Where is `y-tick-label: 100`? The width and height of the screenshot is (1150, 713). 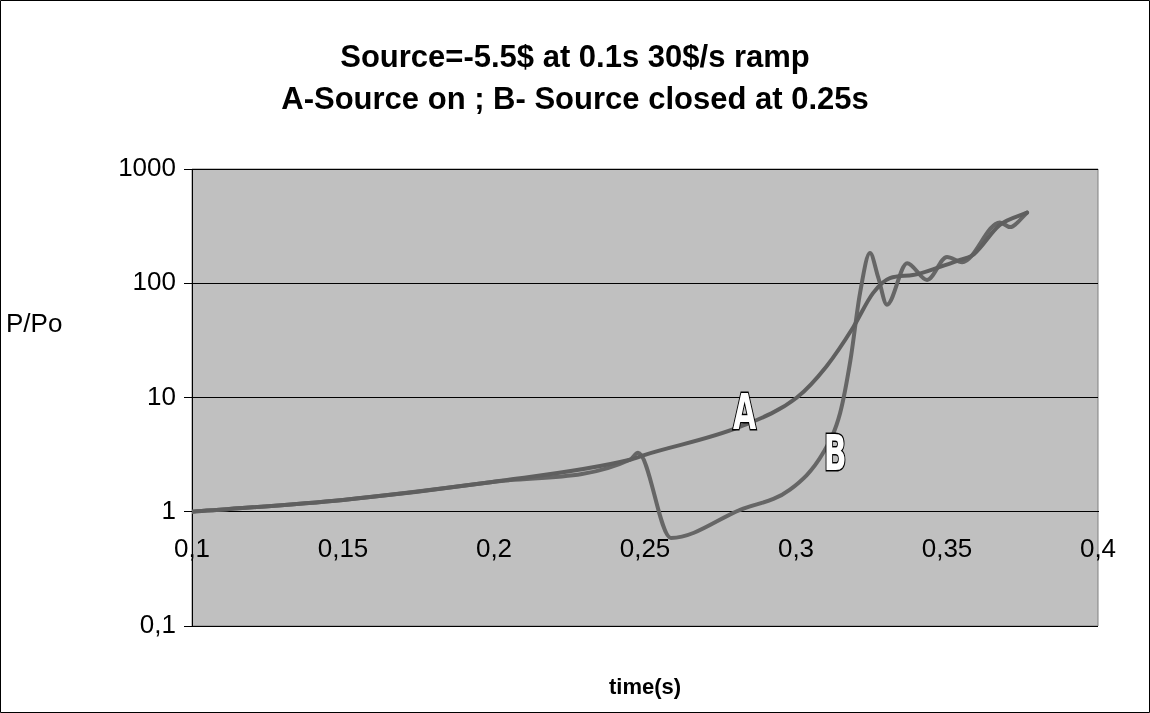 y-tick-label: 100 is located at coordinates (154, 281).